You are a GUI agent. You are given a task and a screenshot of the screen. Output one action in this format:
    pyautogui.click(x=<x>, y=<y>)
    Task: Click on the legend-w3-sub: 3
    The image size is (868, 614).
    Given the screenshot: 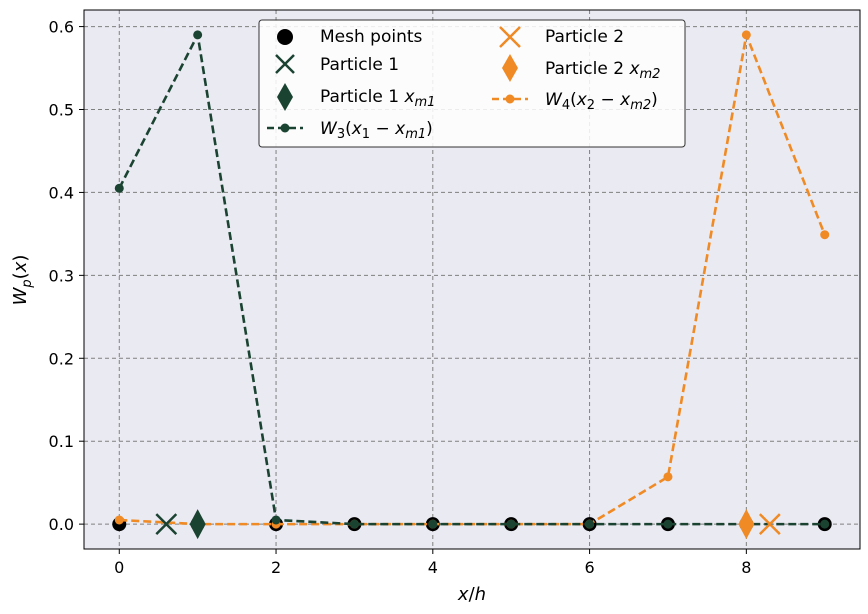 What is the action you would take?
    pyautogui.click(x=341, y=134)
    